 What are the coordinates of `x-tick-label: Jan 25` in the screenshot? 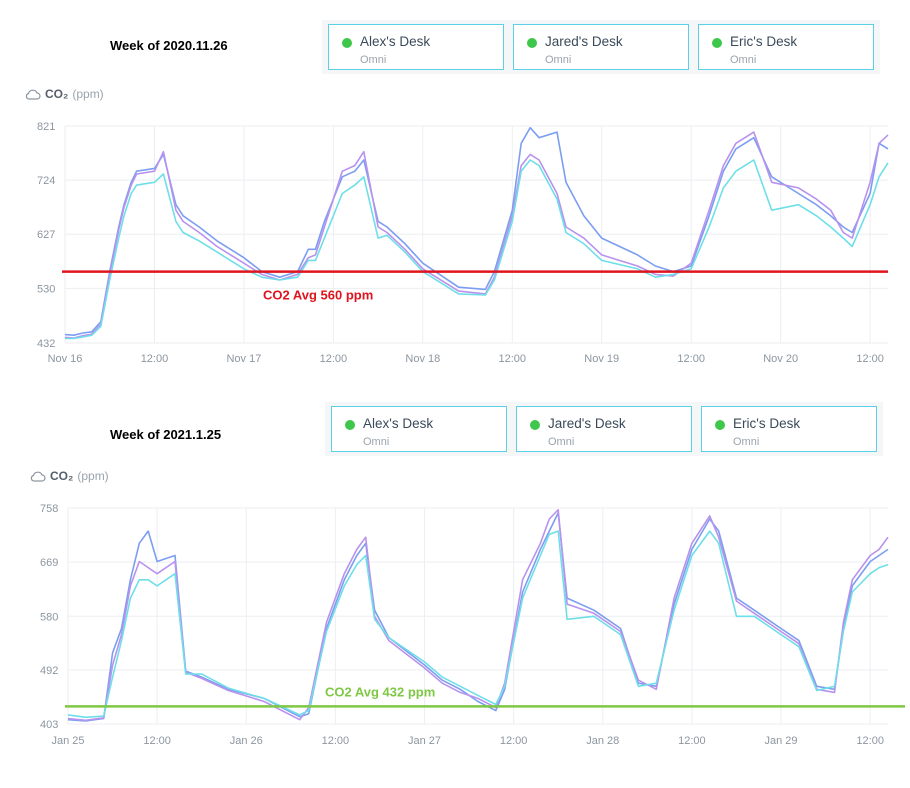 It's located at (67, 741).